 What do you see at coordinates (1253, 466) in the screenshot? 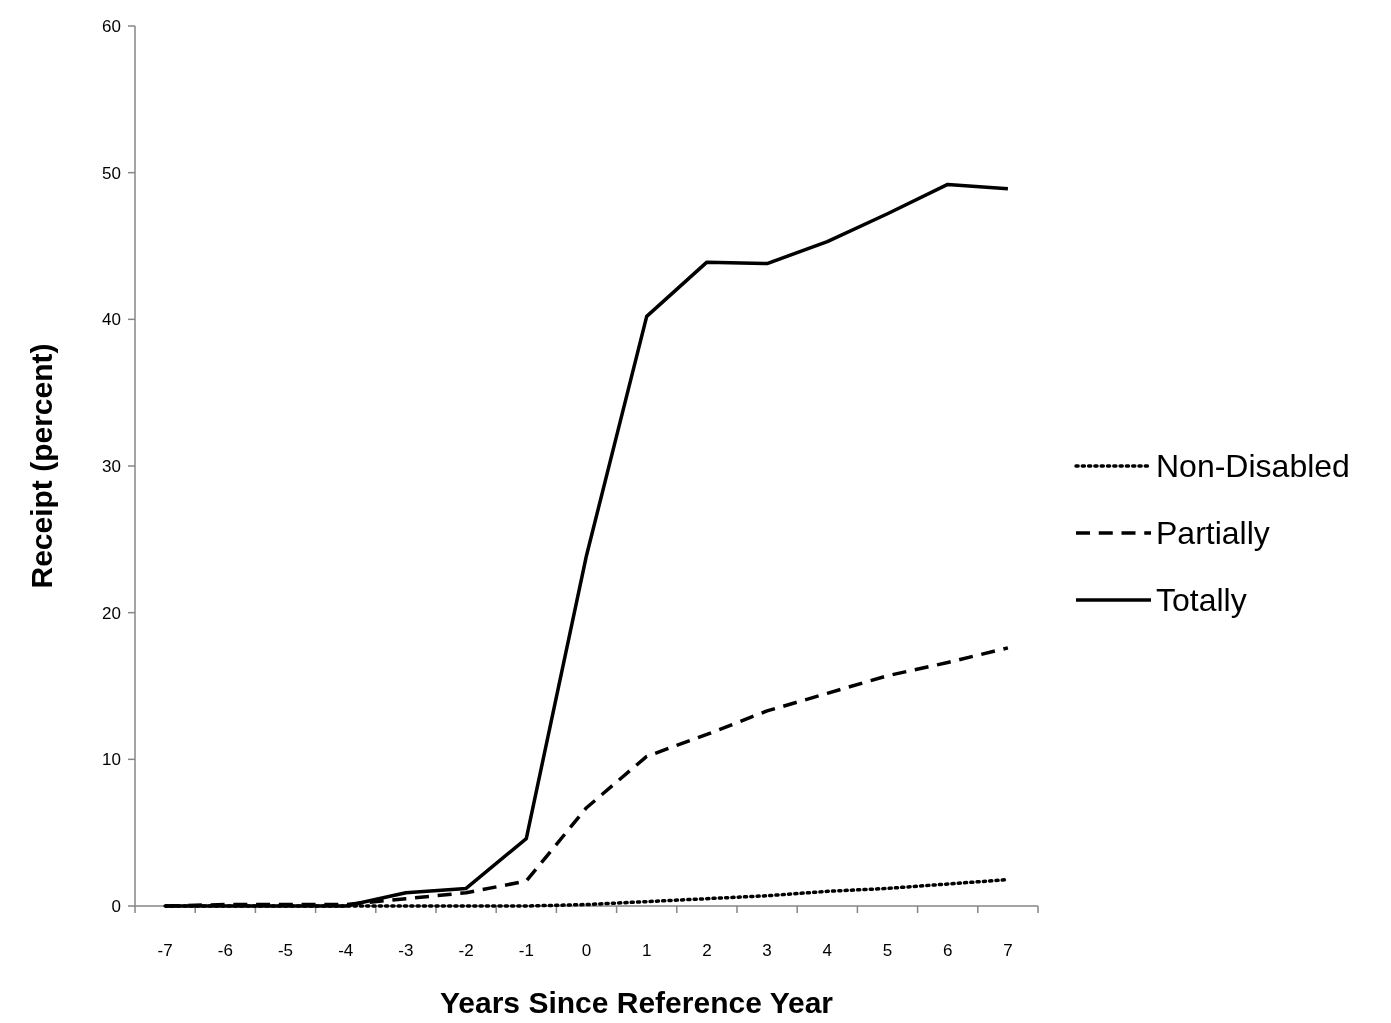
I see `legend-label: Non-Disabled` at bounding box center [1253, 466].